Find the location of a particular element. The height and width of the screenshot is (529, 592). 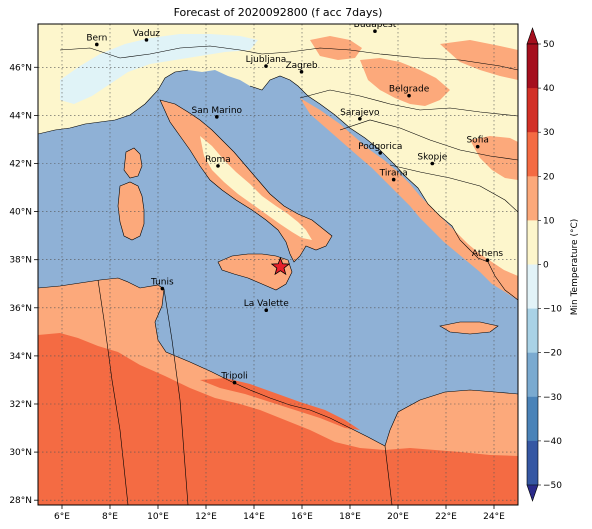

lon-tick-label: 20°E is located at coordinates (398, 517).